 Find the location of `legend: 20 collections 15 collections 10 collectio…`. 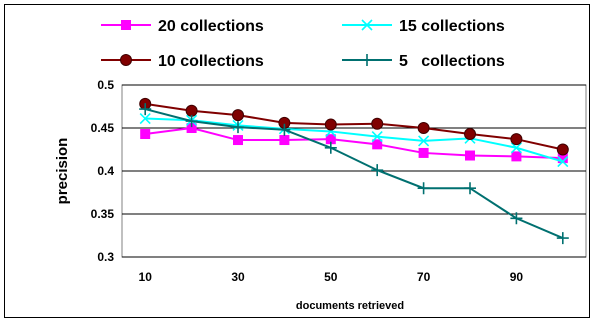

legend: 20 collections 15 collections 10 collectio… is located at coordinates (303, 44).